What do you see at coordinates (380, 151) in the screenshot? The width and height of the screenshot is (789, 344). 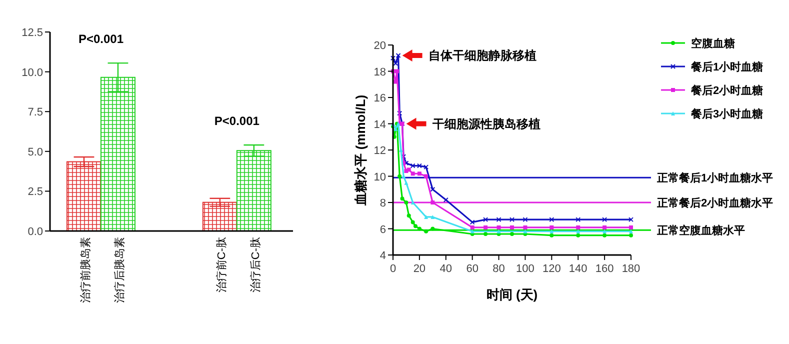 I see `y-tick-label: 12` at bounding box center [380, 151].